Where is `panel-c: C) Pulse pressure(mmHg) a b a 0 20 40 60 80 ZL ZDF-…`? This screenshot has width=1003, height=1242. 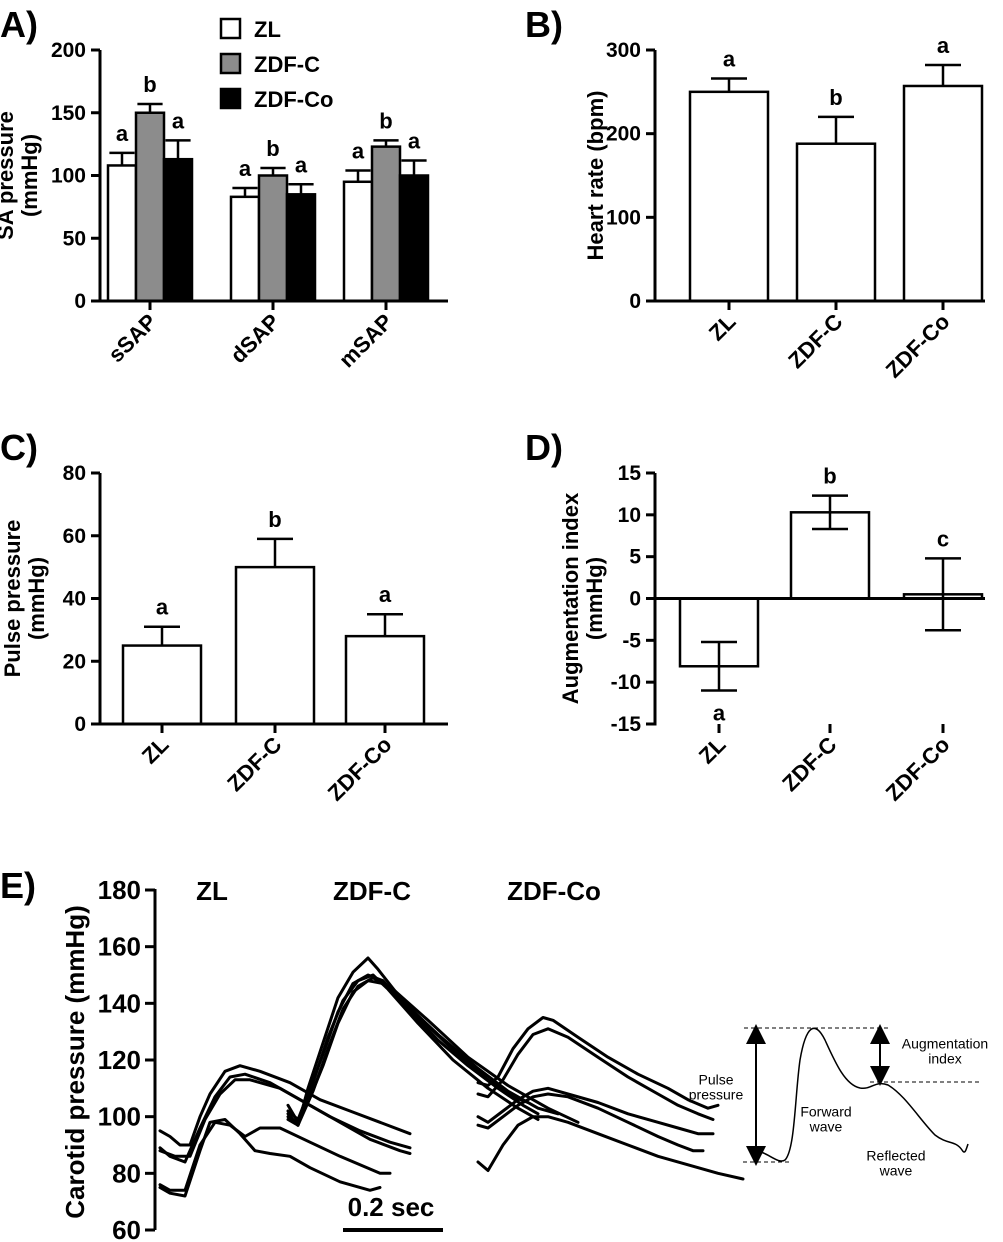 panel-c: C) Pulse pressure(mmHg) a b a 0 20 40 60 80 ZL ZDF-… is located at coordinates (224, 616).